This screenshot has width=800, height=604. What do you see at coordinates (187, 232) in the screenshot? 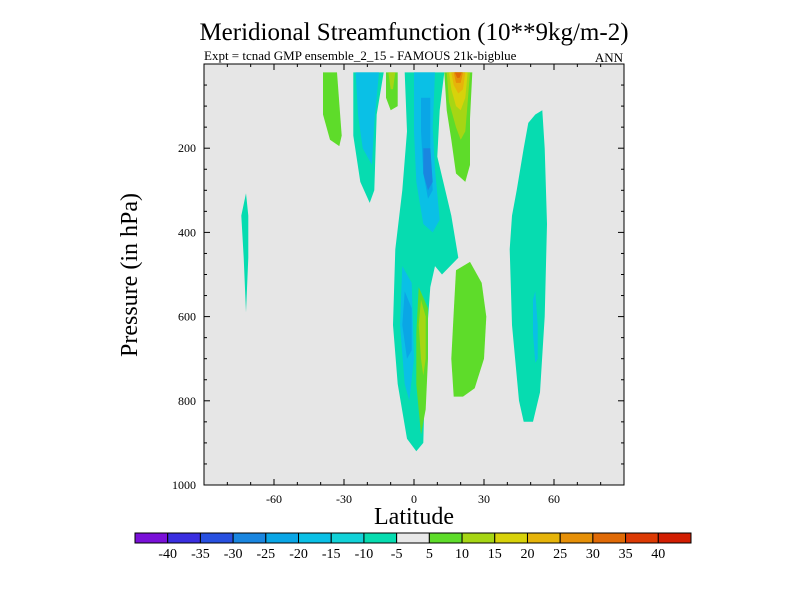
I see `y-tick-label: 400` at bounding box center [187, 232].